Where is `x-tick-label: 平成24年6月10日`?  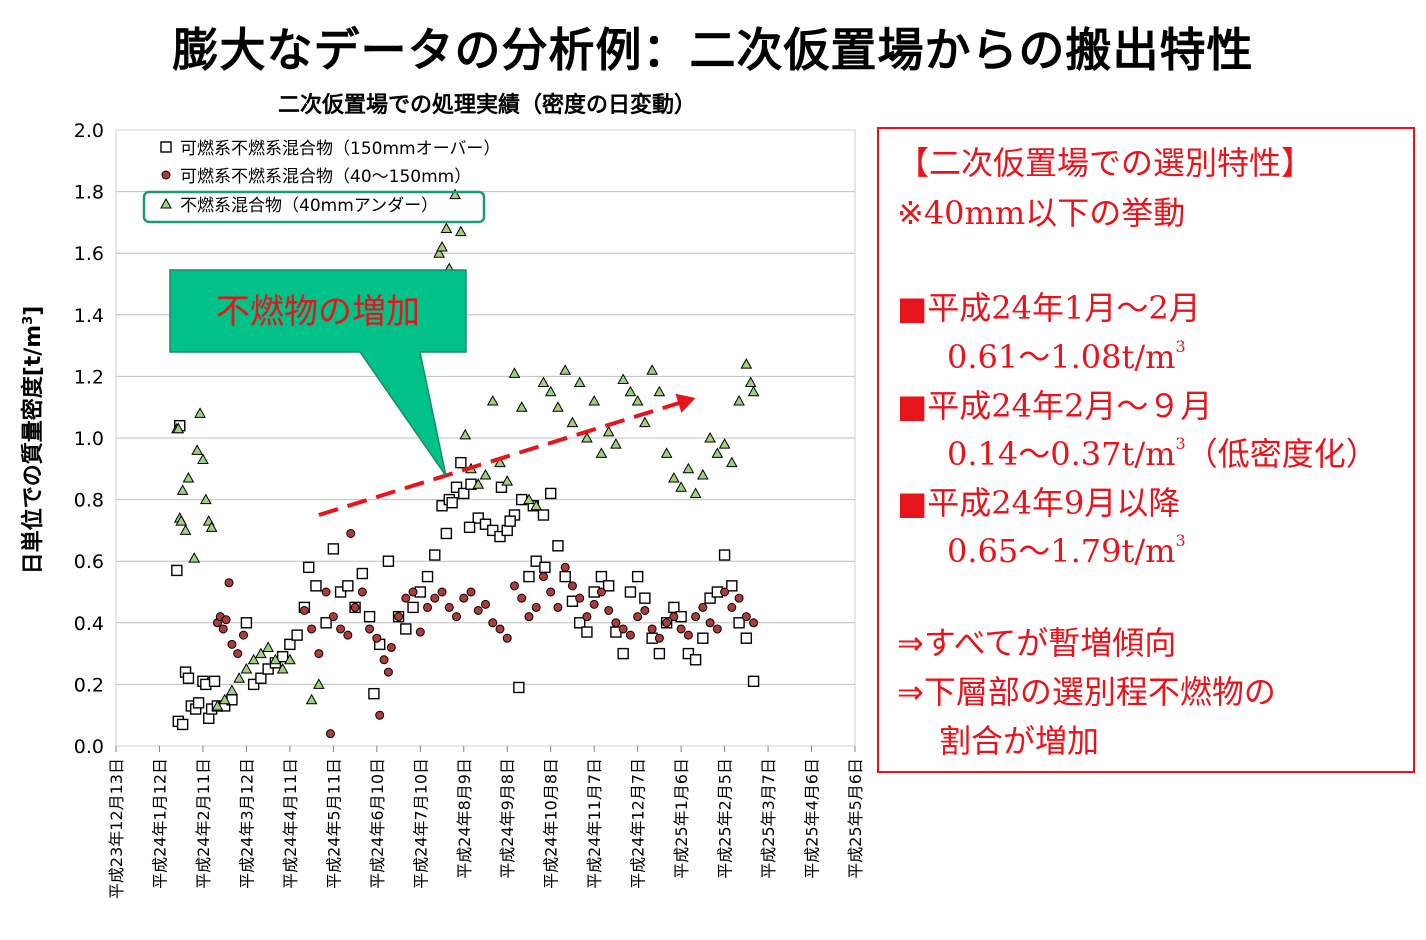
x-tick-label: 平成24年6月10日 is located at coordinates (377, 823).